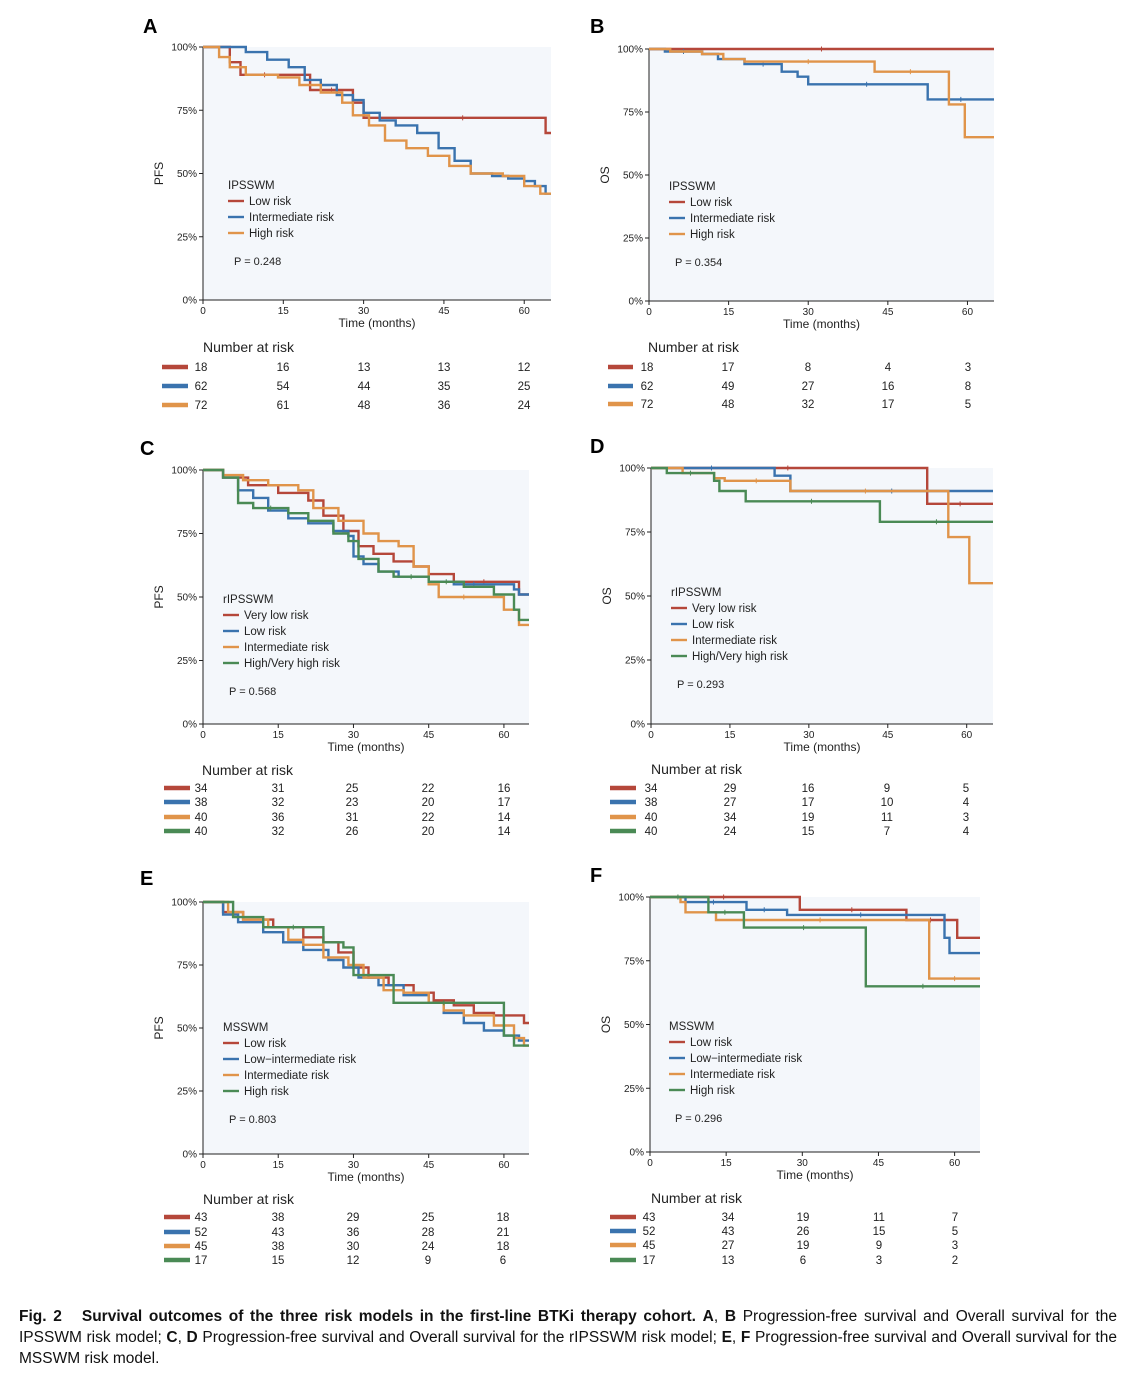  Describe the element at coordinates (201, 1247) in the screenshot. I see `risk-count: 45` at that location.